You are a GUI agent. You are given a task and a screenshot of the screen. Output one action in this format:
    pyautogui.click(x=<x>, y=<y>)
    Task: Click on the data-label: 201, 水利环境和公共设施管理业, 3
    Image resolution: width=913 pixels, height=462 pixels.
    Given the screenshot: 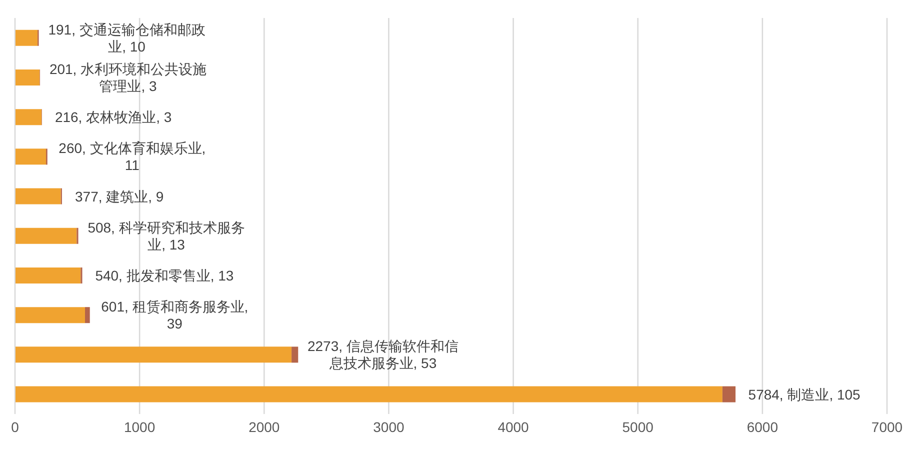 What is the action you would take?
    pyautogui.click(x=128, y=77)
    